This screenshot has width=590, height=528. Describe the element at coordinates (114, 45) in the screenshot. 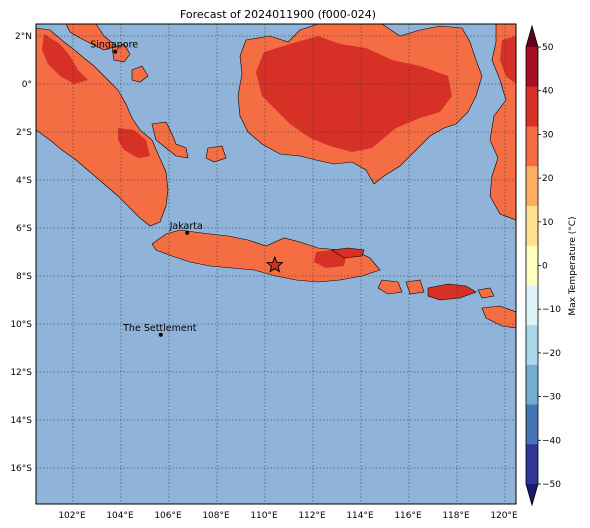

I see `city-label: Singapore` at that location.